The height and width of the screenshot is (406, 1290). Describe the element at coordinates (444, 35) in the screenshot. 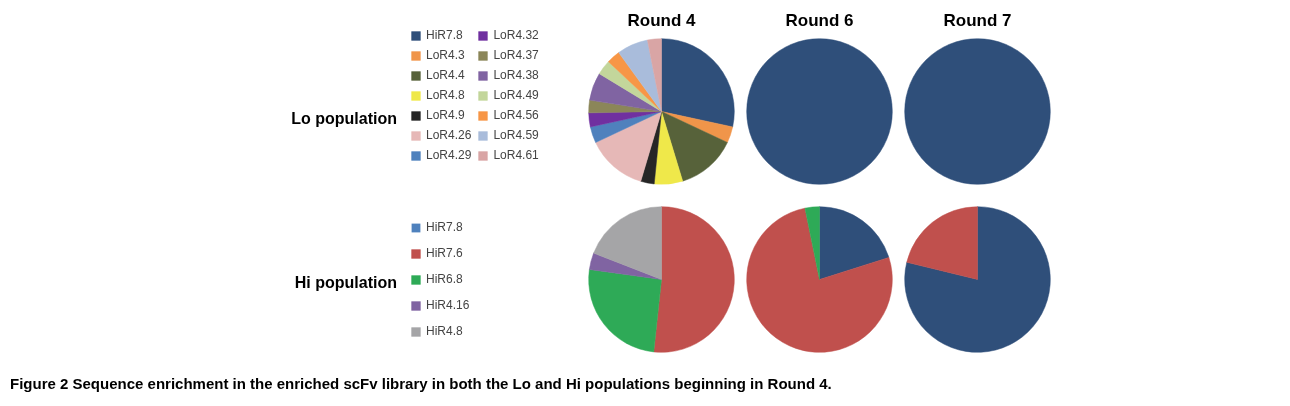

I see `legend-label: HiR7.8` at that location.